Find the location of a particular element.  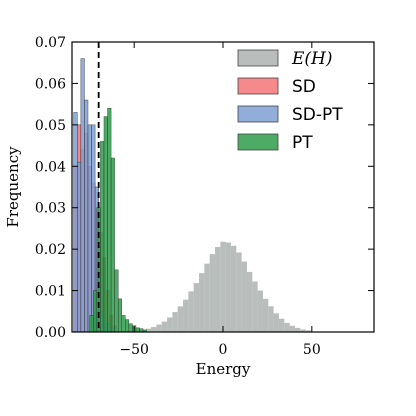

y-tick-label: 0.05 is located at coordinates (50, 126).